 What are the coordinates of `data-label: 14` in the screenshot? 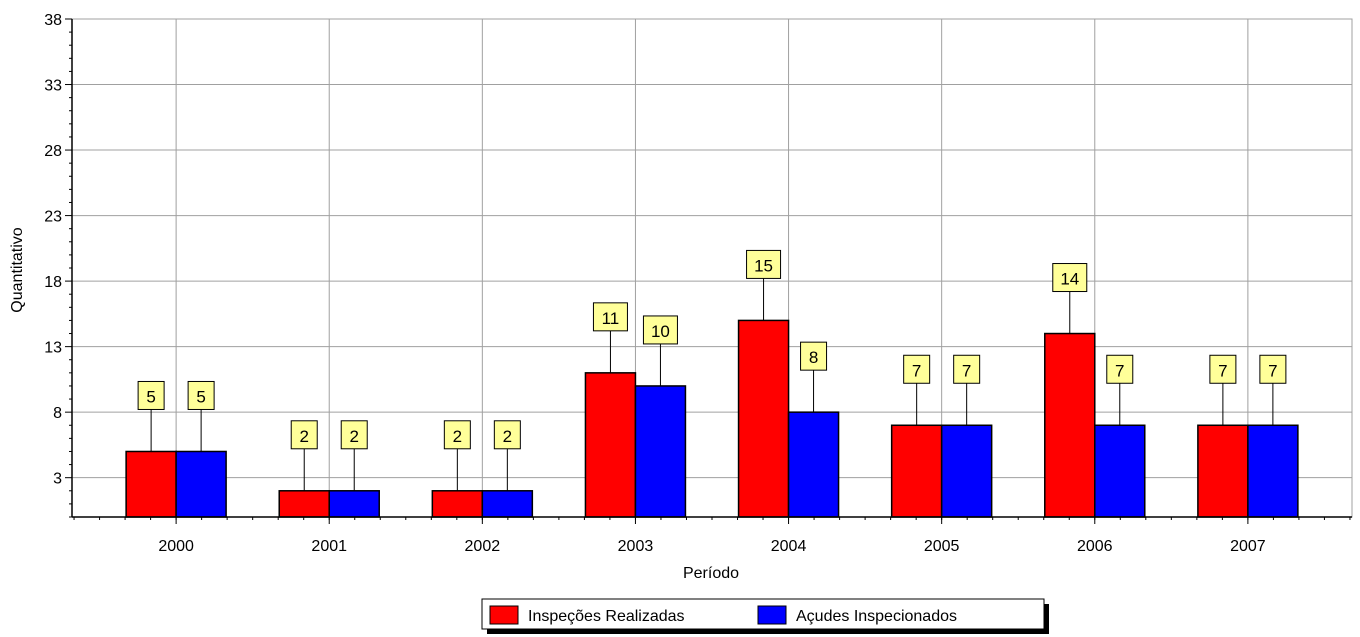 It's located at (1069, 279).